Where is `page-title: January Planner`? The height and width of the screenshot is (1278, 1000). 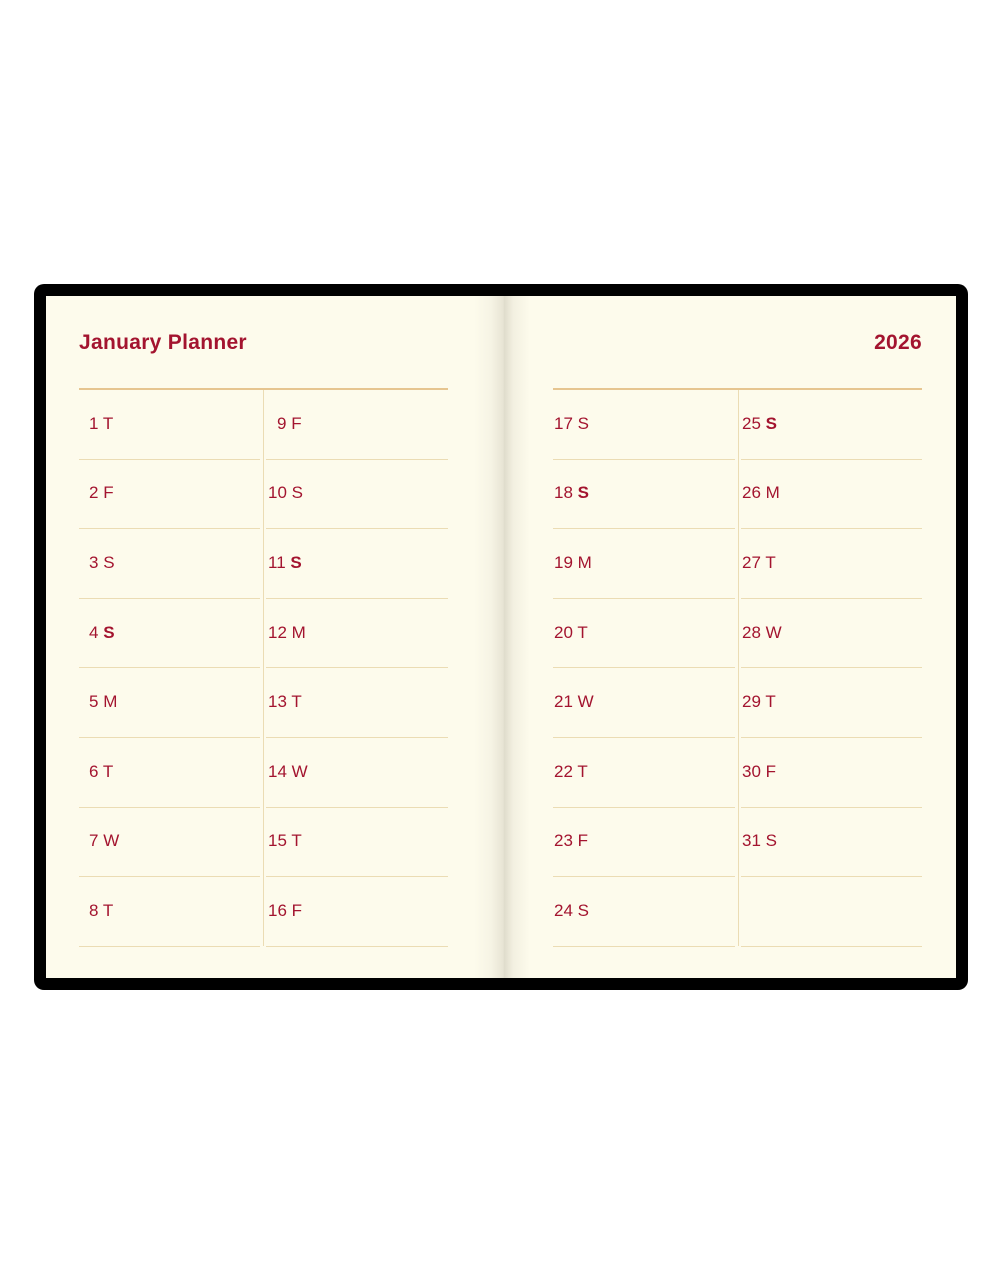
page-title: January Planner is located at coordinates (163, 342).